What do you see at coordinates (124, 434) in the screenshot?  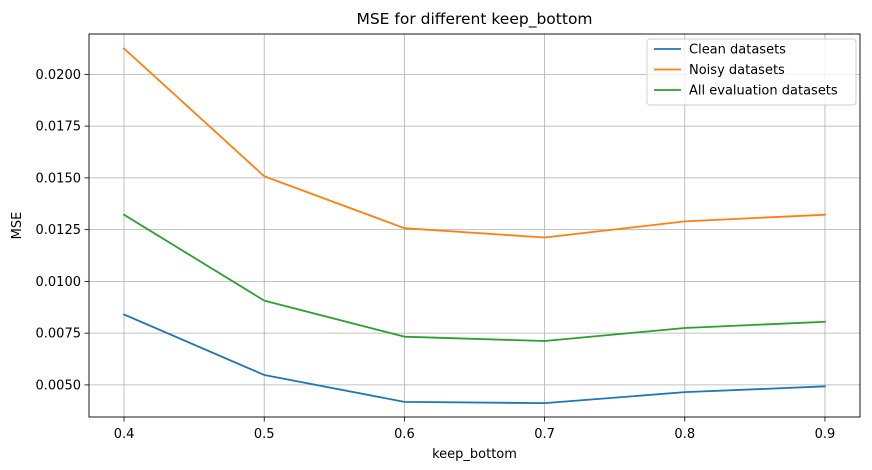 I see `x-tick-label: 0.4` at bounding box center [124, 434].